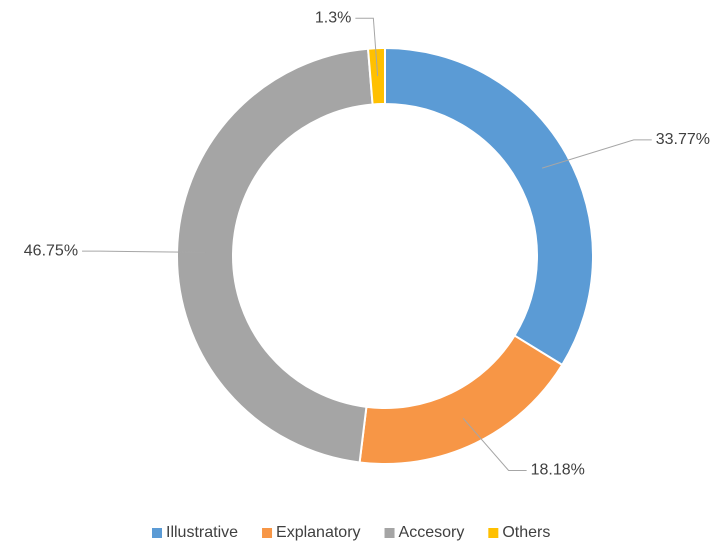 This screenshot has width=718, height=543. Describe the element at coordinates (318, 532) in the screenshot. I see `legend-label: Explanatory` at that location.